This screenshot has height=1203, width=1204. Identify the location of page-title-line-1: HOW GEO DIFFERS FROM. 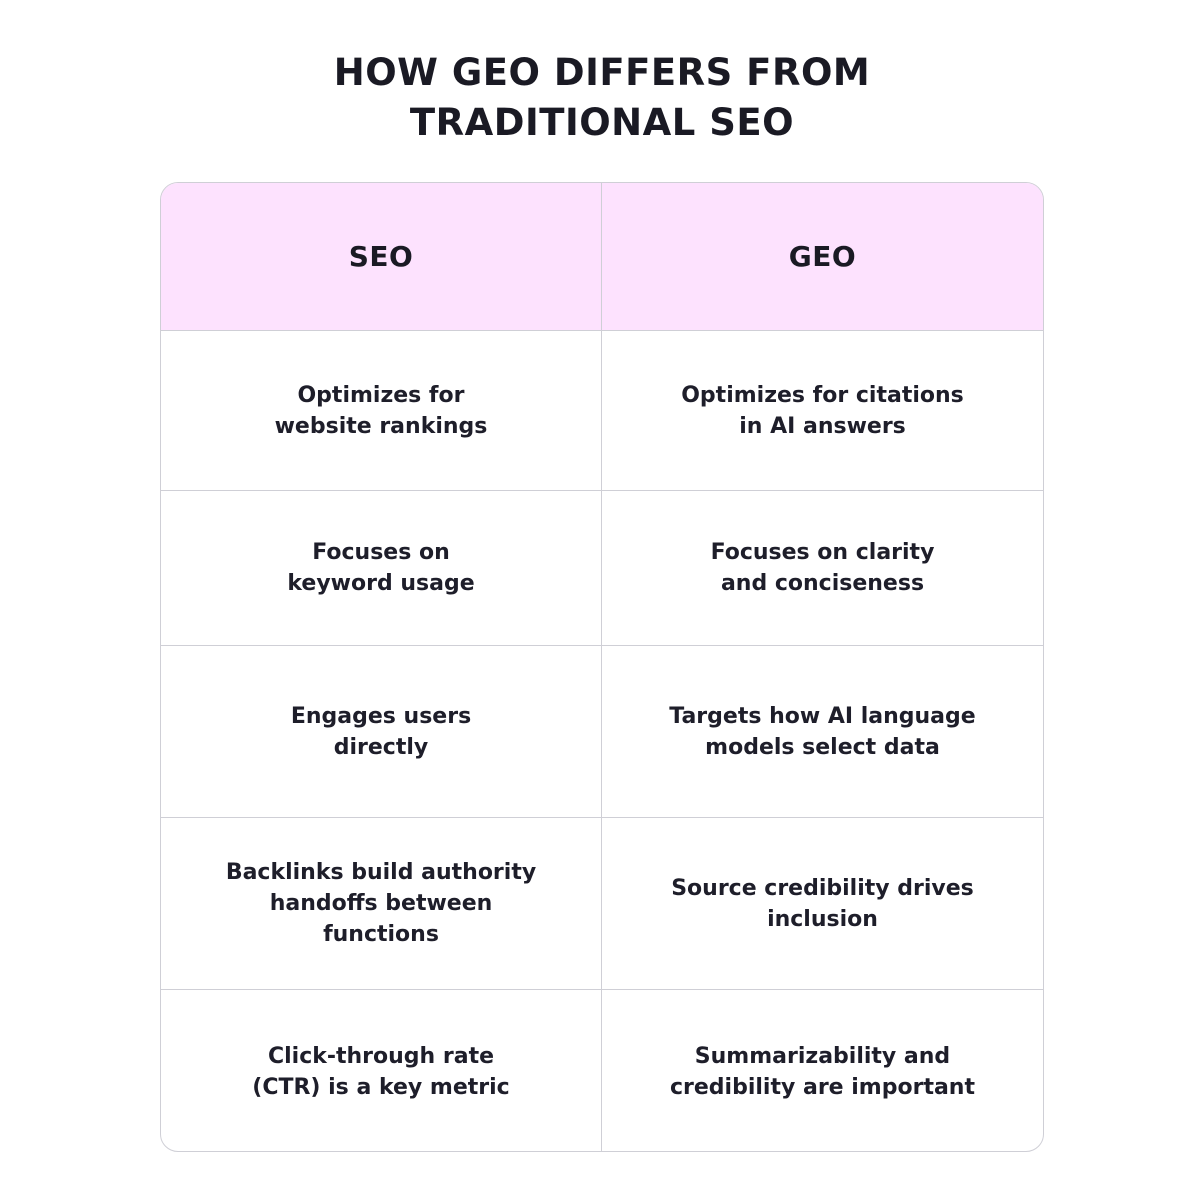
(602, 72).